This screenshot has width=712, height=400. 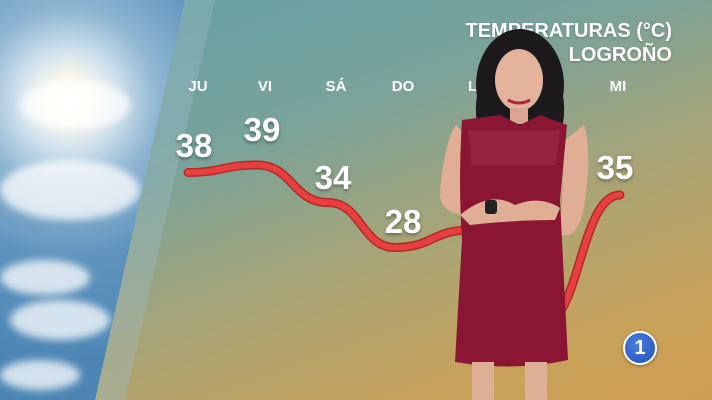 What do you see at coordinates (640, 348) in the screenshot?
I see `channel-logo: 1` at bounding box center [640, 348].